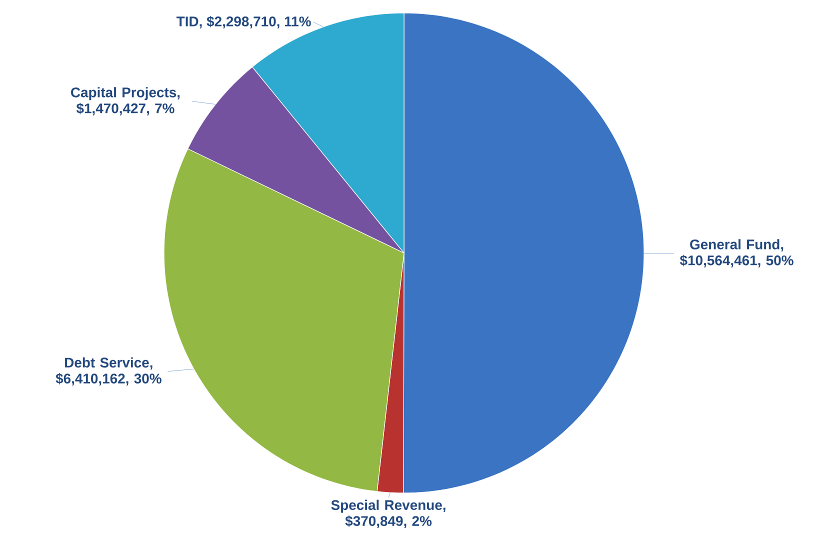  Describe the element at coordinates (386, 506) in the screenshot. I see `slice-label: Special Revenue` at that location.